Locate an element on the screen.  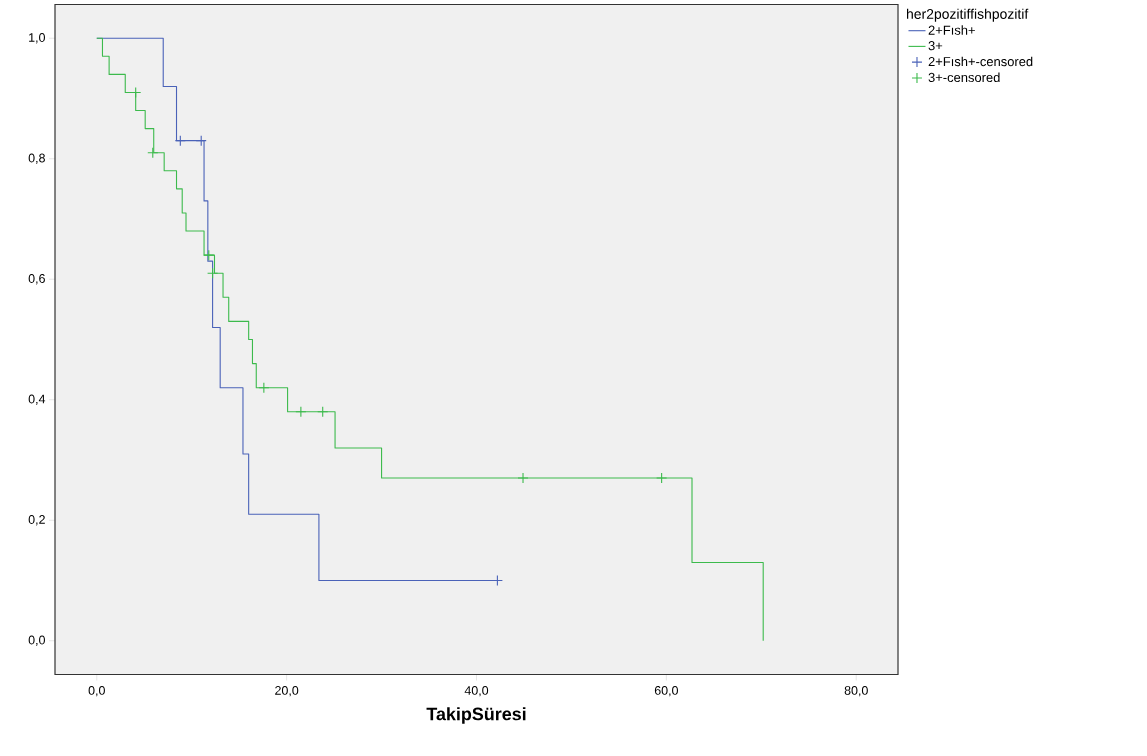
legend-label: 3+ is located at coordinates (935, 46).